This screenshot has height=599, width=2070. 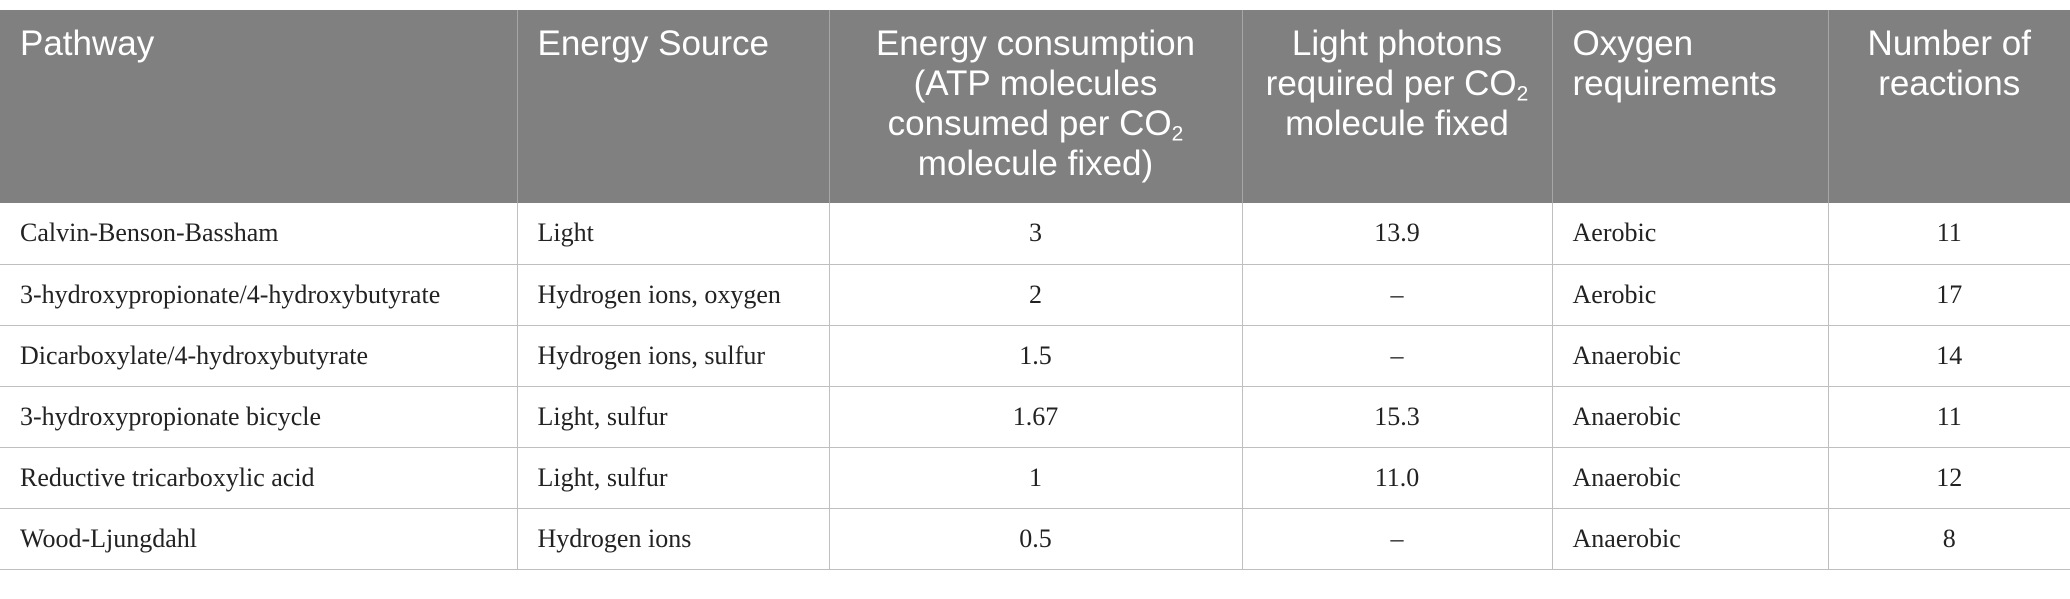 I want to click on cell-pathway: Reductive tricarboxylic acid, so click(x=258, y=478).